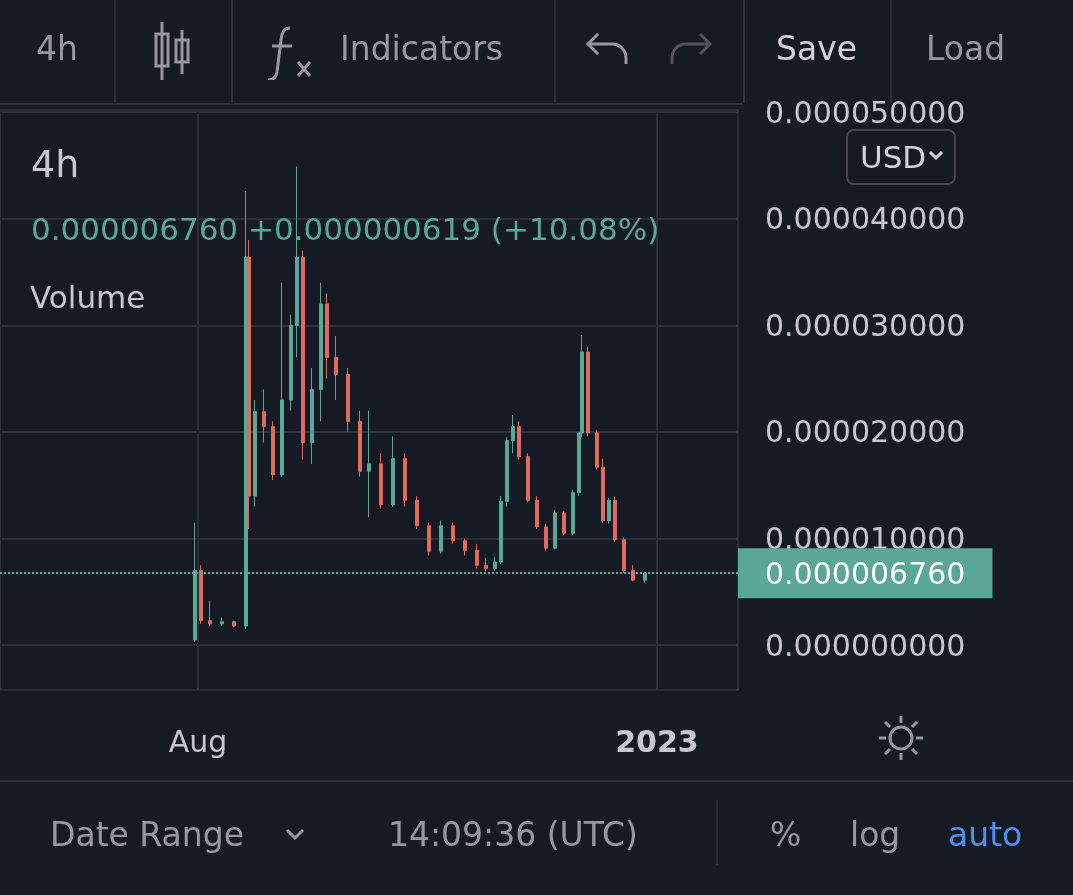 The image size is (1073, 895). I want to click on text: USD, so click(893, 157).